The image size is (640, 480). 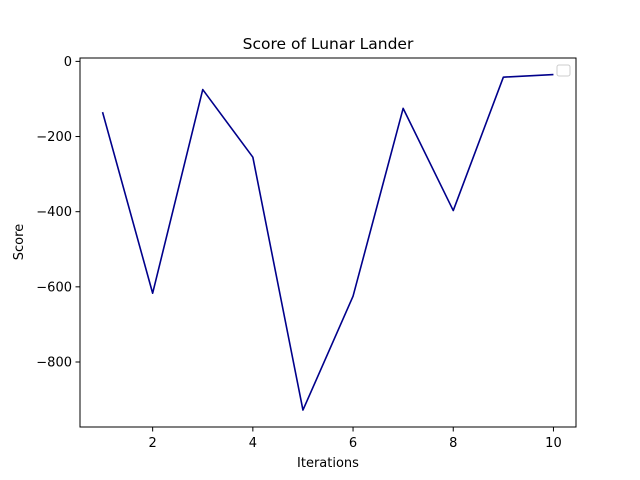 What do you see at coordinates (153, 443) in the screenshot?
I see `x-tick-label: 2` at bounding box center [153, 443].